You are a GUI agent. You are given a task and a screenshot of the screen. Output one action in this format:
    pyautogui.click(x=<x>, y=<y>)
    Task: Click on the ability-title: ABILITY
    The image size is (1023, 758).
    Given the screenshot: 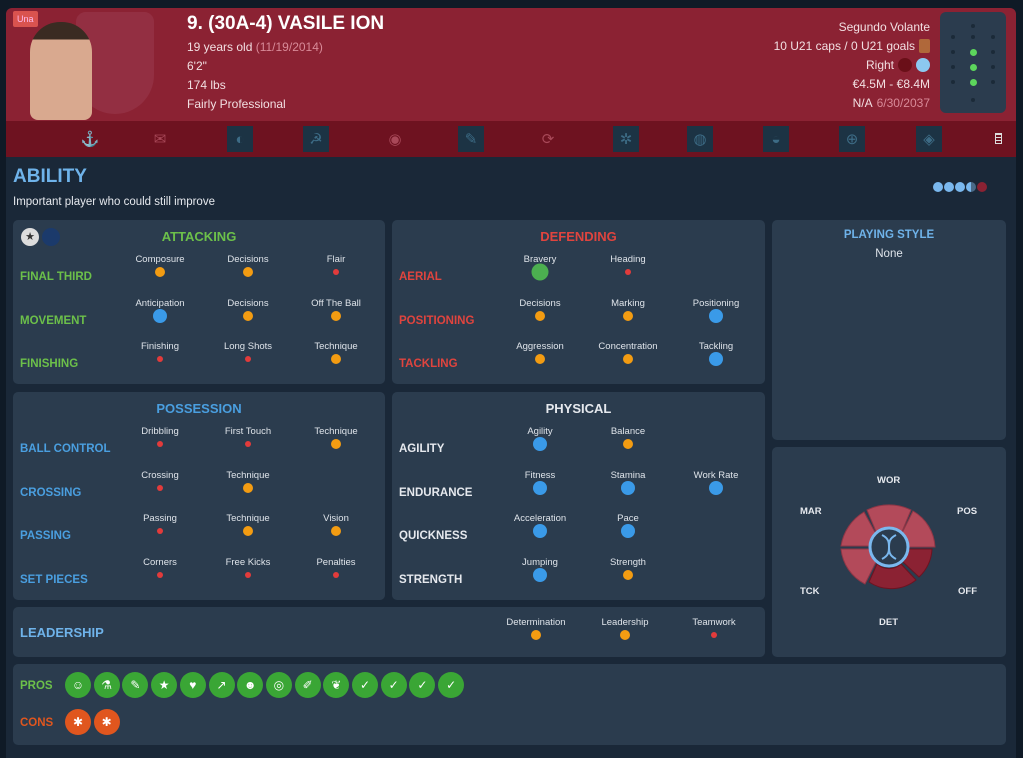 What is the action you would take?
    pyautogui.click(x=50, y=176)
    